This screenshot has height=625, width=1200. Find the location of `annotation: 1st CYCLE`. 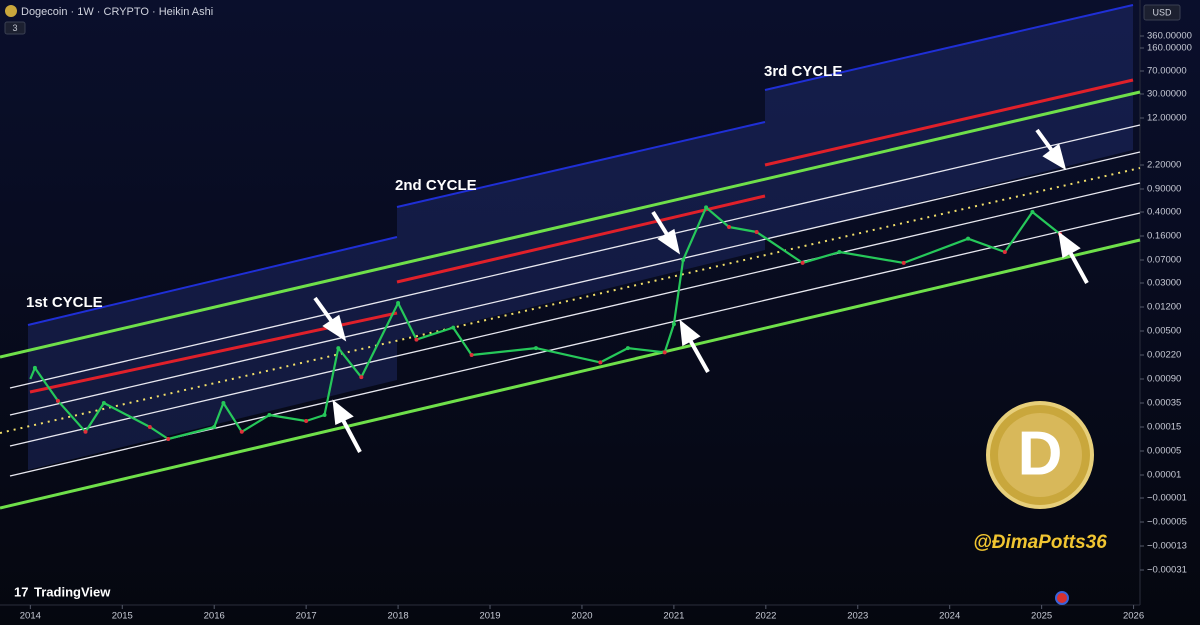

annotation: 1st CYCLE is located at coordinates (64, 302).